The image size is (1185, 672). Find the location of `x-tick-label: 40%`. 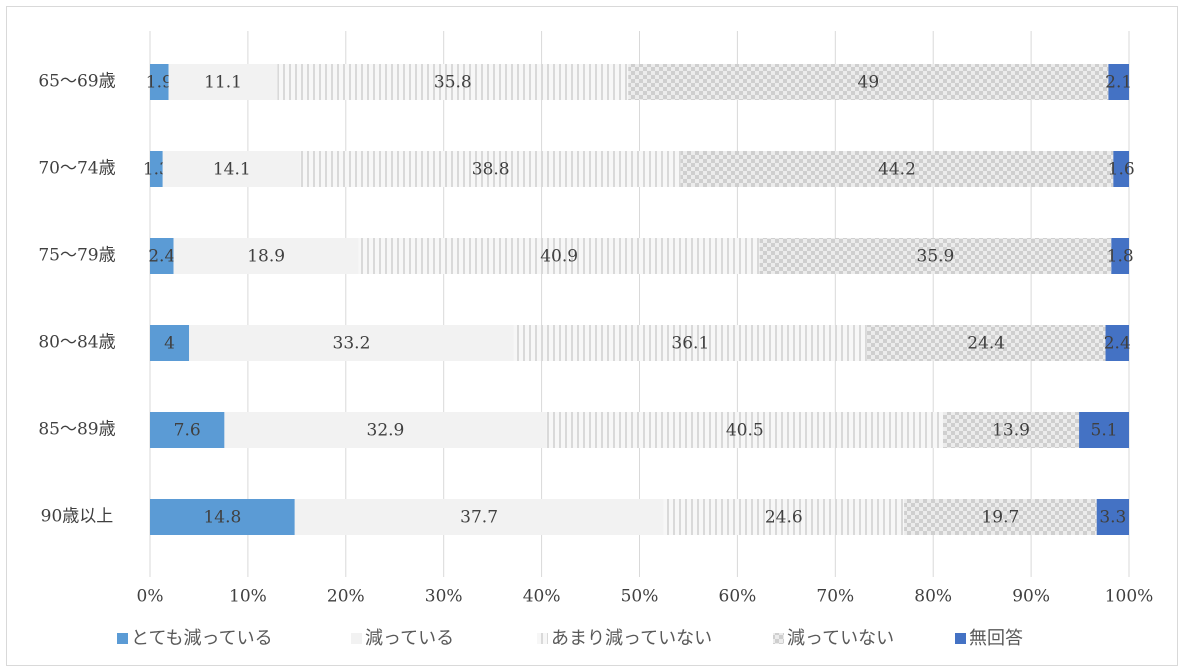

x-tick-label: 40% is located at coordinates (542, 597).